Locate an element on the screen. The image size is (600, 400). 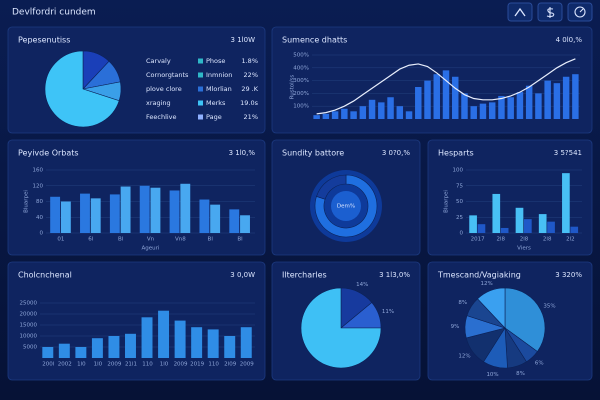
panel-title: Pepesenutiss is located at coordinates (44, 40).